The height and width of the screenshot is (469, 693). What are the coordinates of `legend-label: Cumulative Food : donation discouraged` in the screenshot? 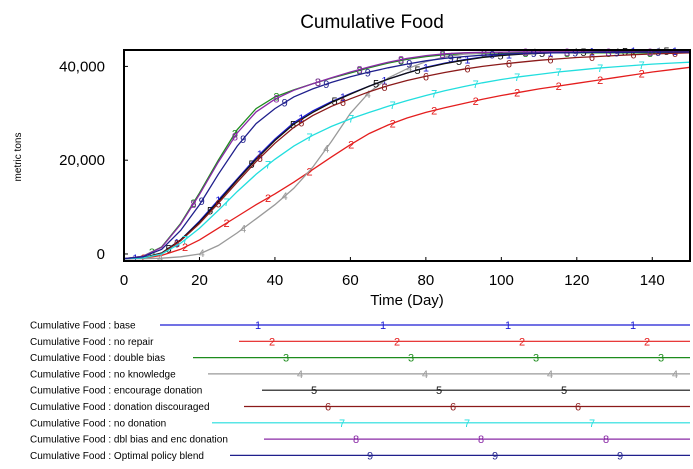 It's located at (120, 407).